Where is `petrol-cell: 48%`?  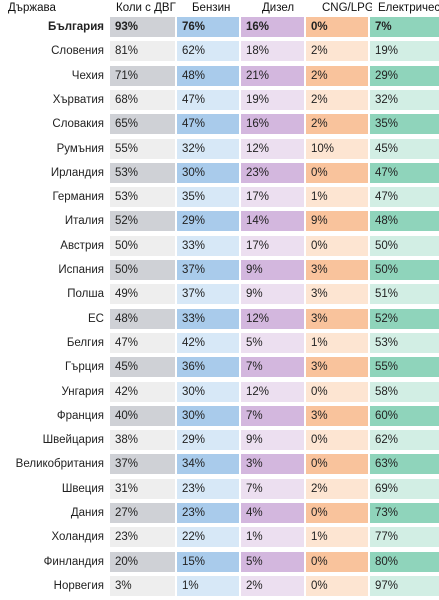
petrol-cell: 48% is located at coordinates (208, 76).